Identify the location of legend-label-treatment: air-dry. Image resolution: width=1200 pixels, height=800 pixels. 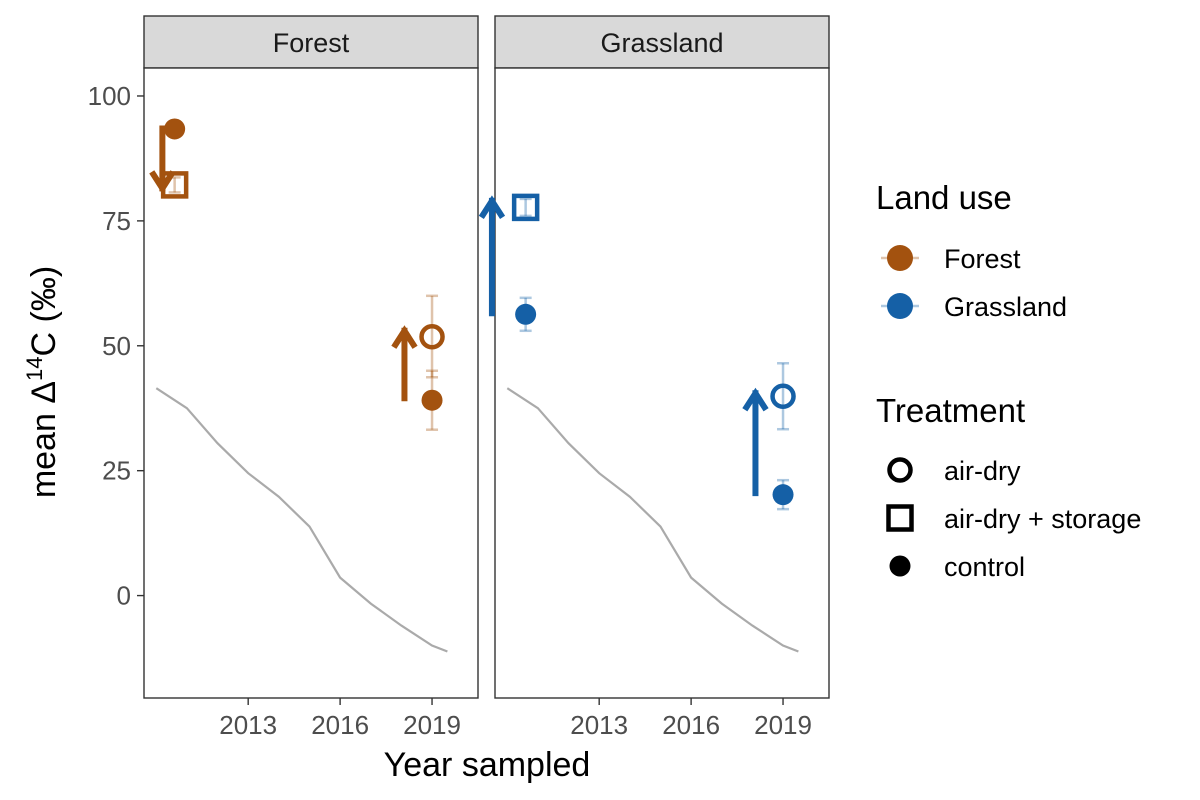
(982, 471).